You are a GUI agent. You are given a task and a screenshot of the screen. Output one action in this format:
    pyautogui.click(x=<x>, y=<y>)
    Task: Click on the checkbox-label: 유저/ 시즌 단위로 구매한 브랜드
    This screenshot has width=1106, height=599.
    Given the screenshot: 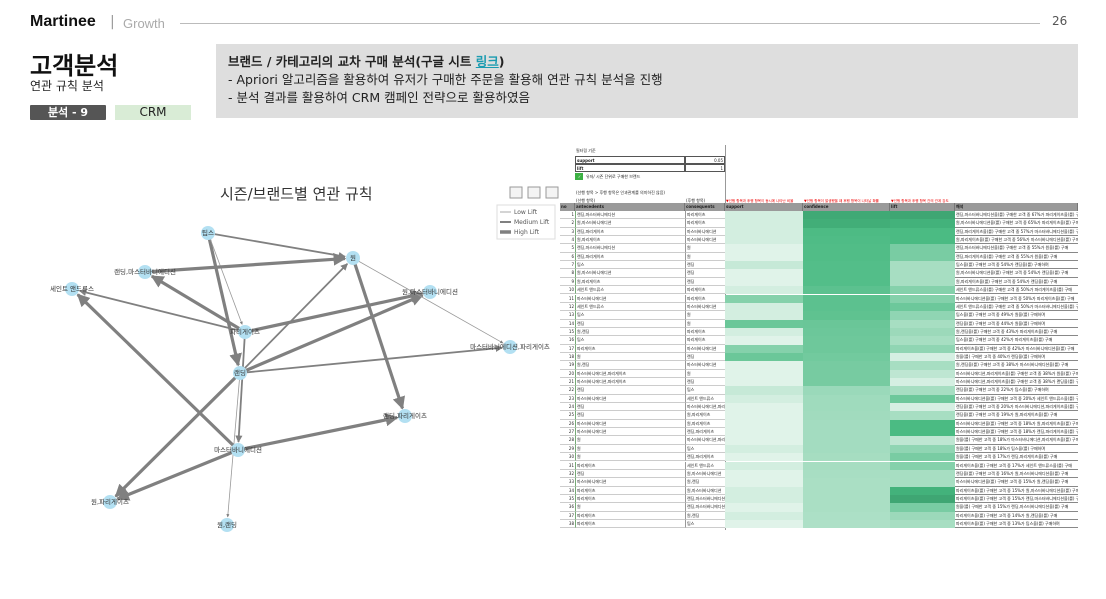 What is the action you would take?
    pyautogui.click(x=613, y=176)
    